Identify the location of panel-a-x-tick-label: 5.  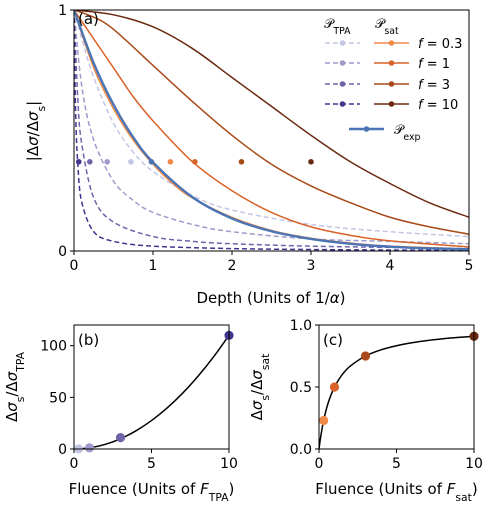
(469, 266).